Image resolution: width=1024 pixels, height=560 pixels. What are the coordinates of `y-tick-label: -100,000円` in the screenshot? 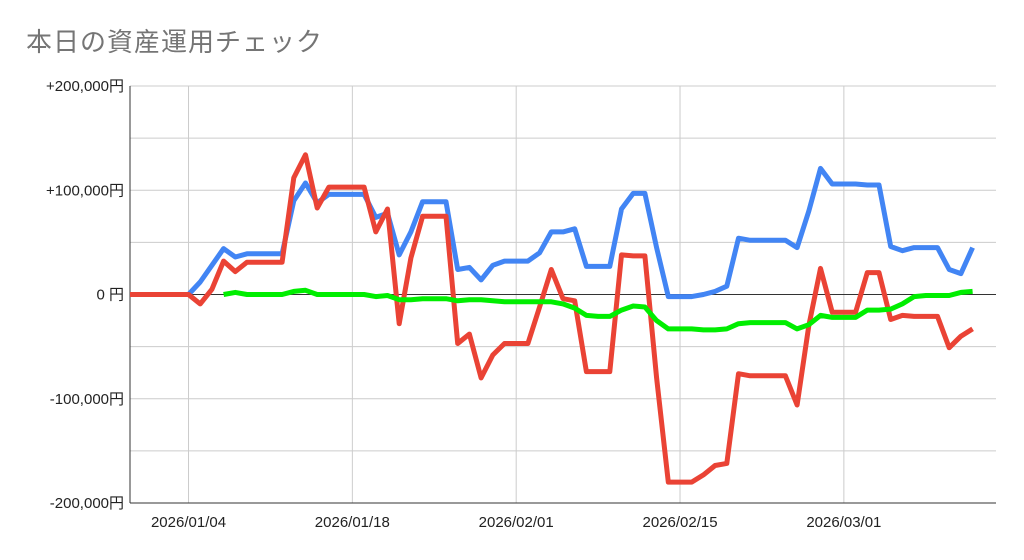 It's located at (87, 399).